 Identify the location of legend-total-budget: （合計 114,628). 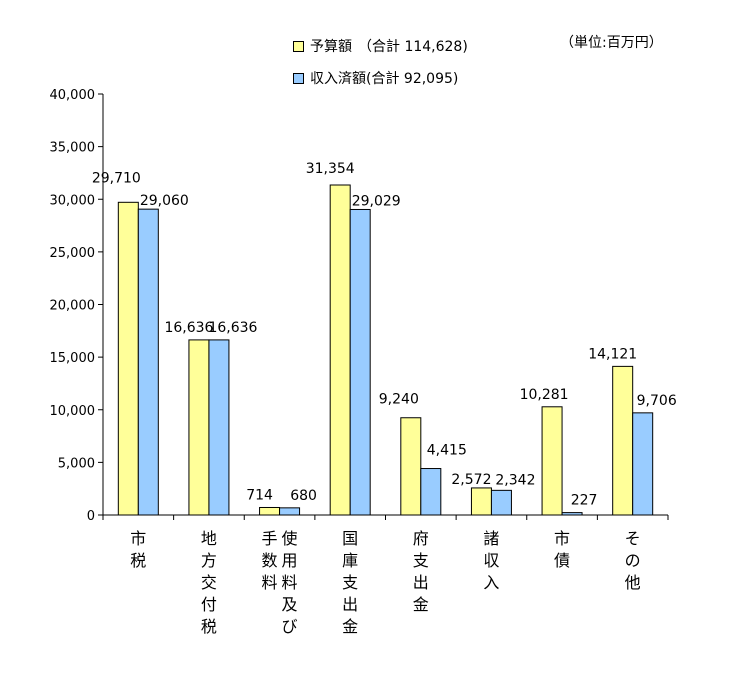
(413, 47).